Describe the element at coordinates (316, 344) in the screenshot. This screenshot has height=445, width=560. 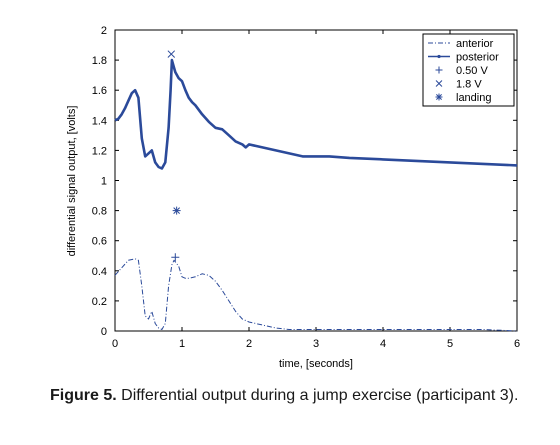
I see `x-tick-label: 3` at that location.